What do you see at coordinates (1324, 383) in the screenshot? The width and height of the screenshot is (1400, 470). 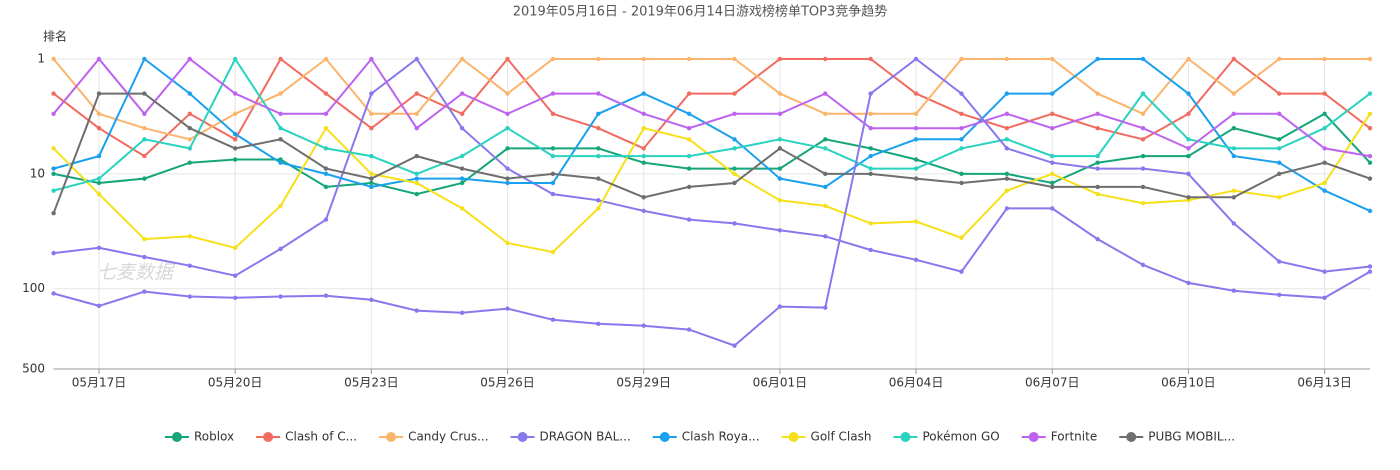 I see `x-tick-label: 06月13日` at bounding box center [1324, 383].